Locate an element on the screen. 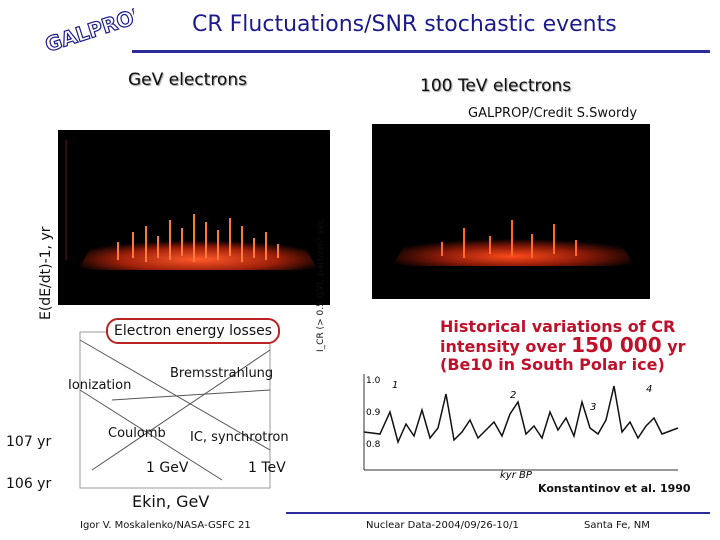 This screenshot has height=540, width=720. label-bremss: Bremsstrahlung is located at coordinates (222, 373).